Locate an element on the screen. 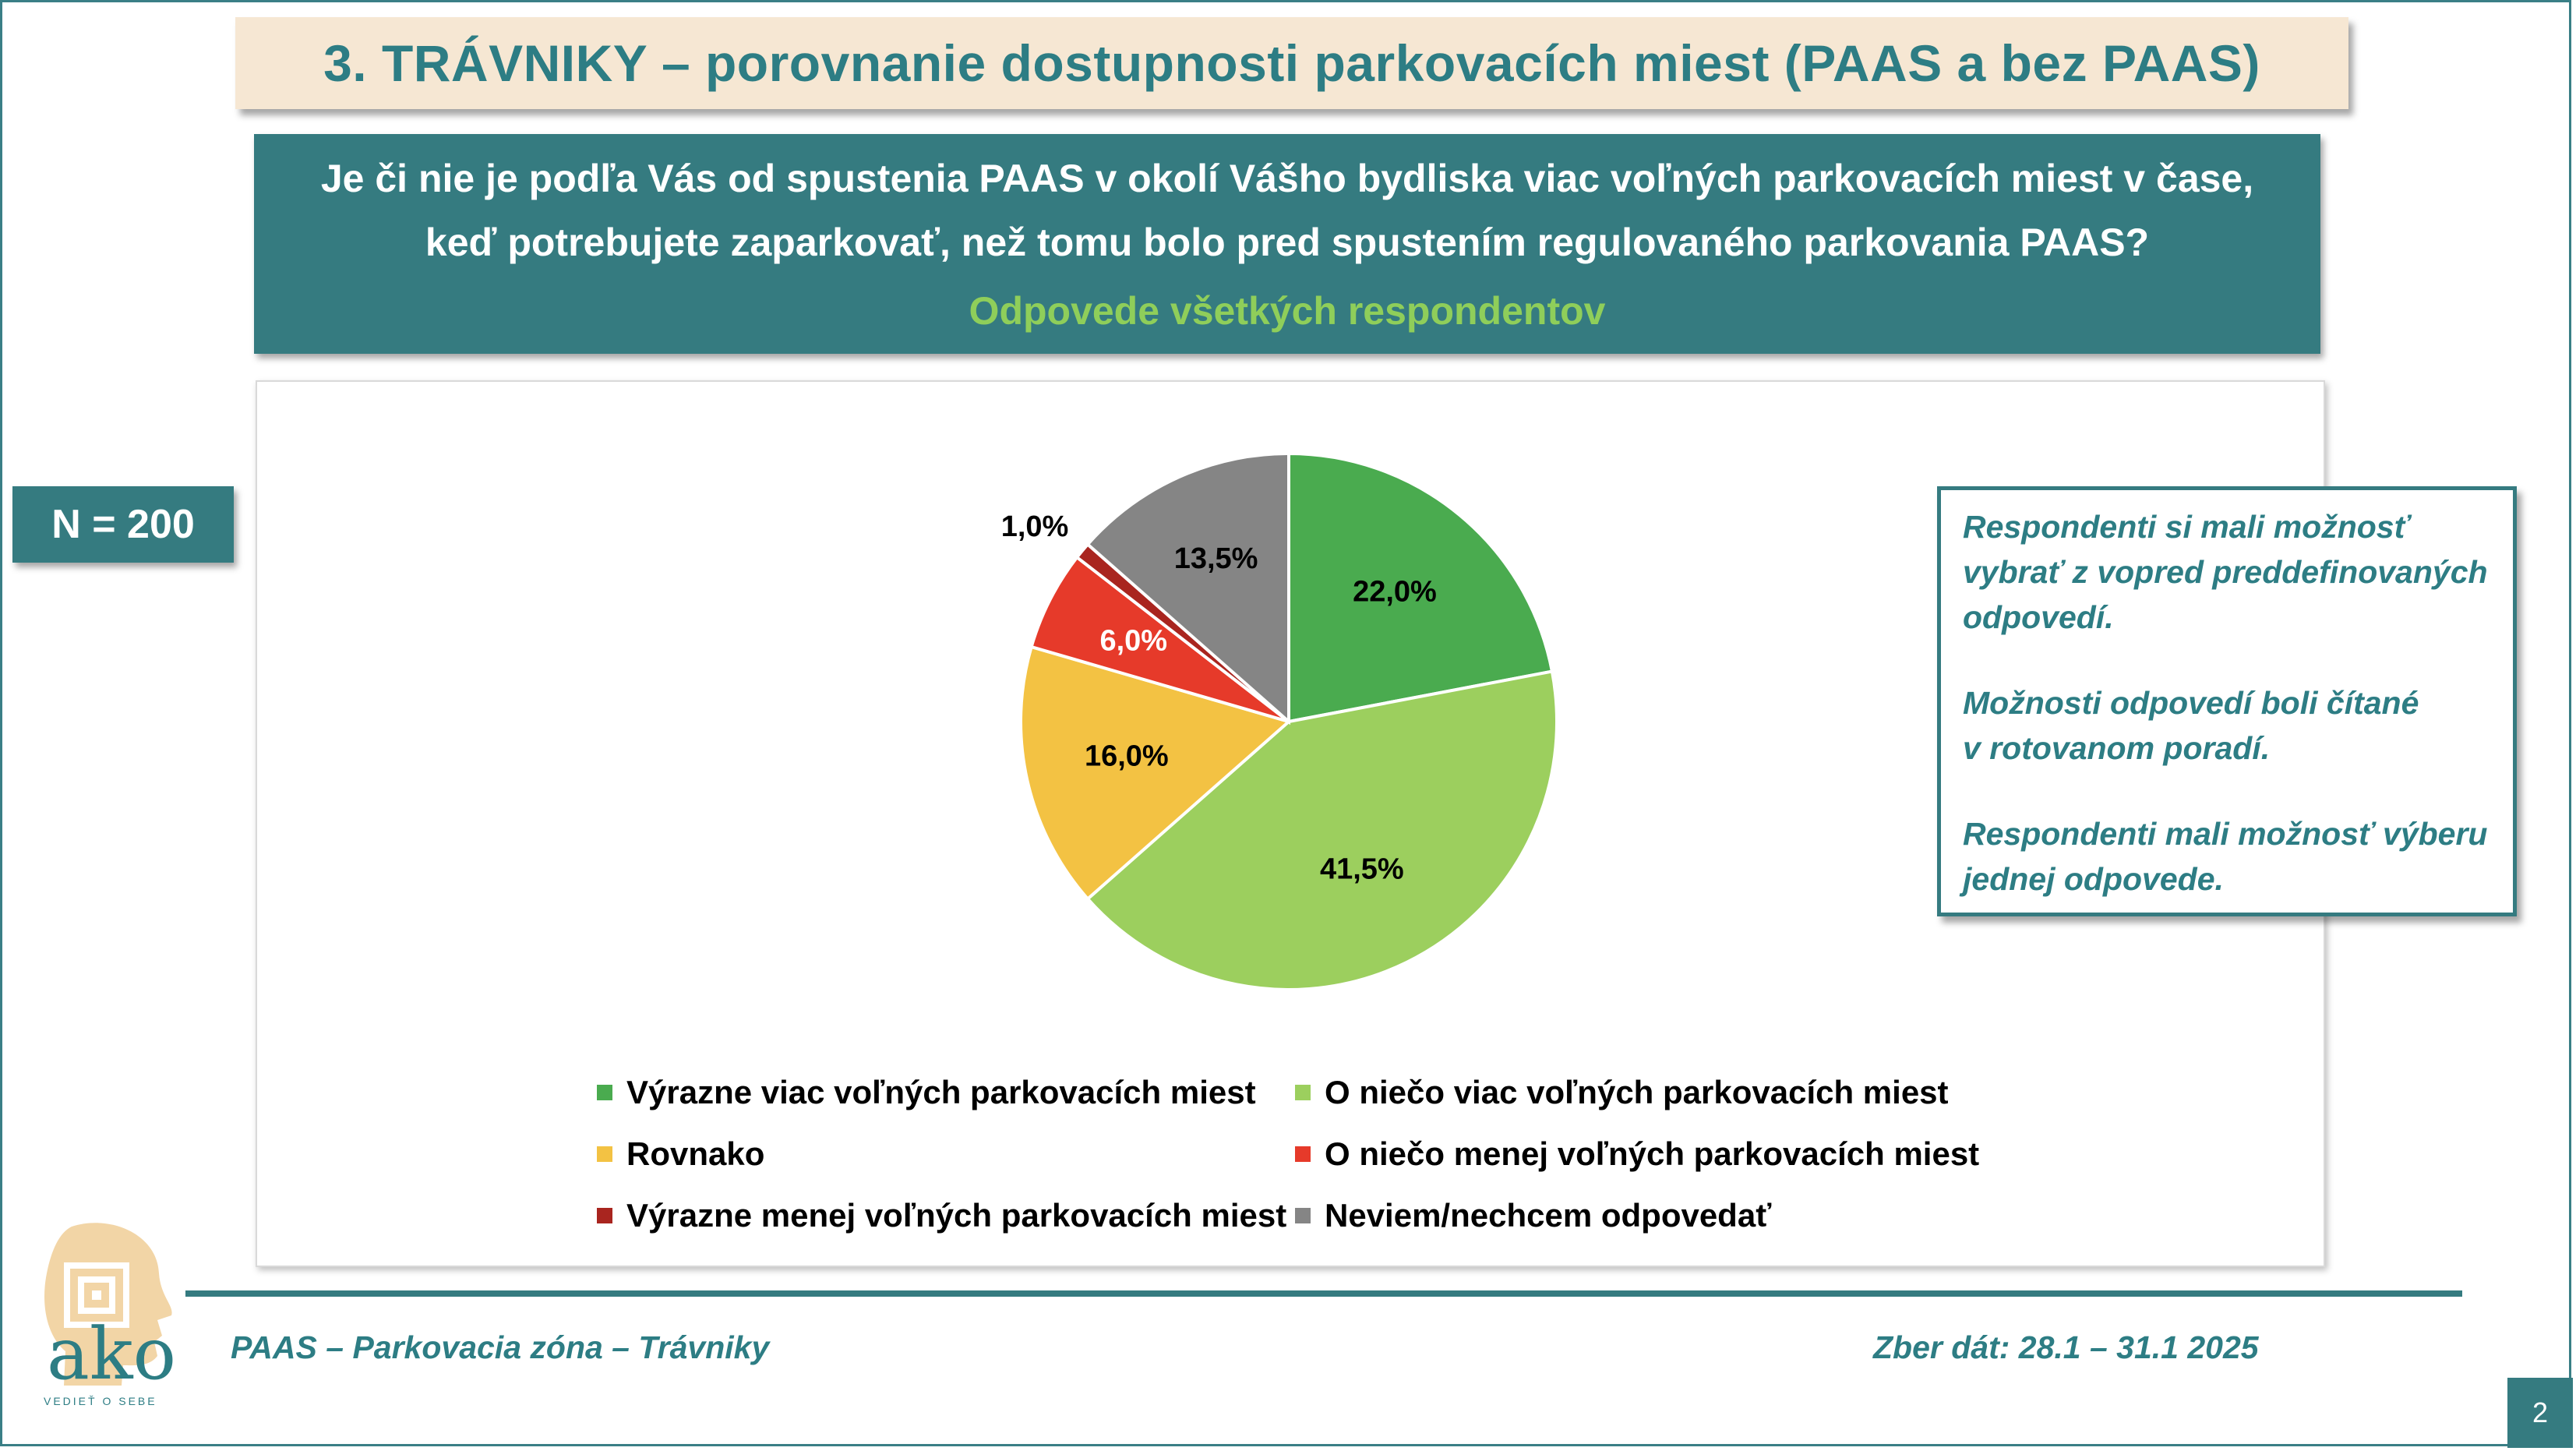  legend-item: Výrazne menej voľných parkovacích miest is located at coordinates (941, 1215).